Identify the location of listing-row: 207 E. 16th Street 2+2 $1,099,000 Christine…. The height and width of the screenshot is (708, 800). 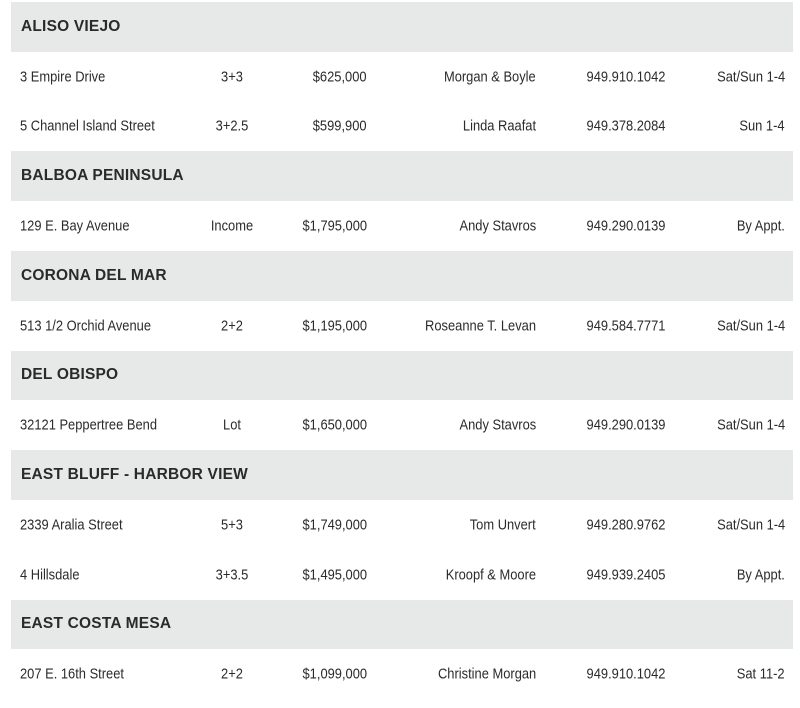
(400, 674).